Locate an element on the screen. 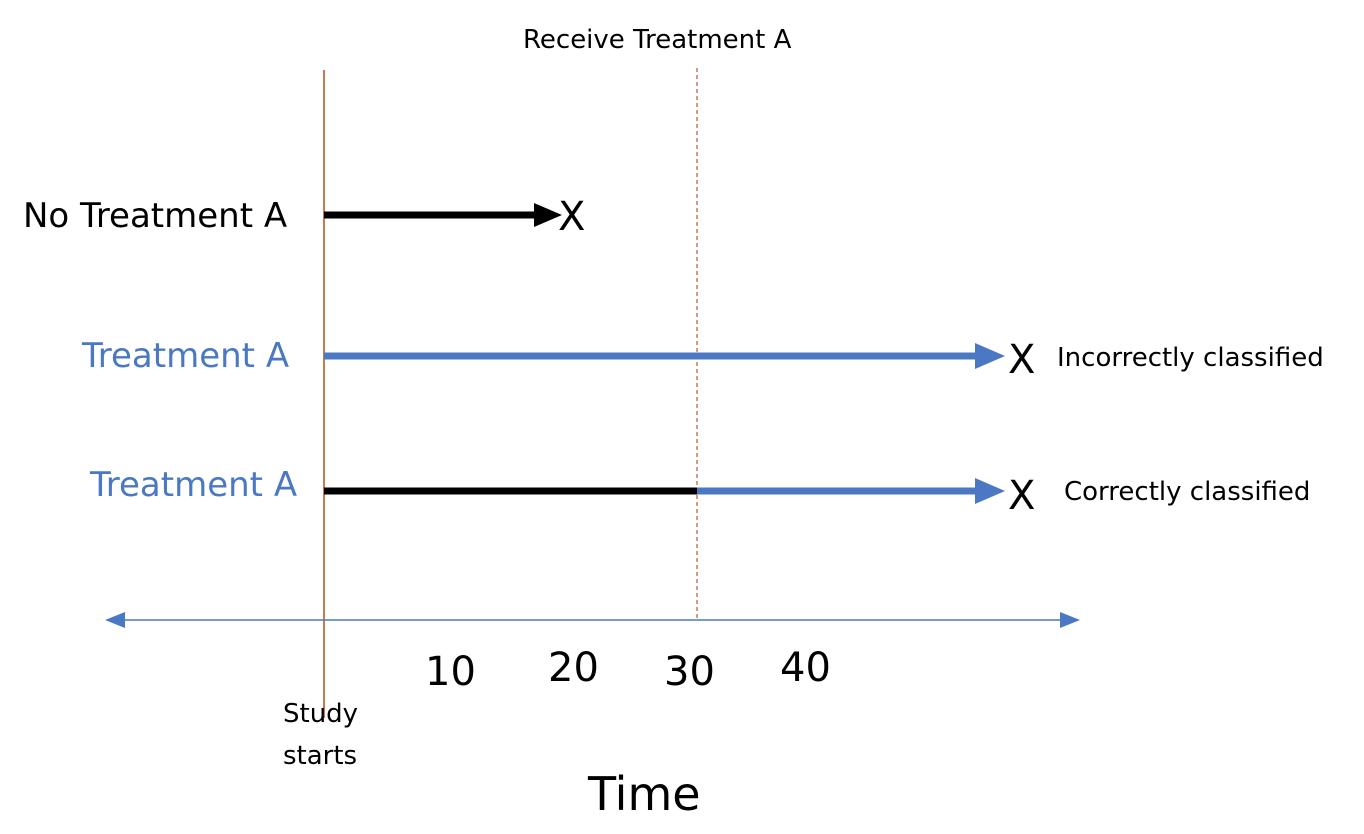  row2-note: Incorrectly classified is located at coordinates (1190, 358).